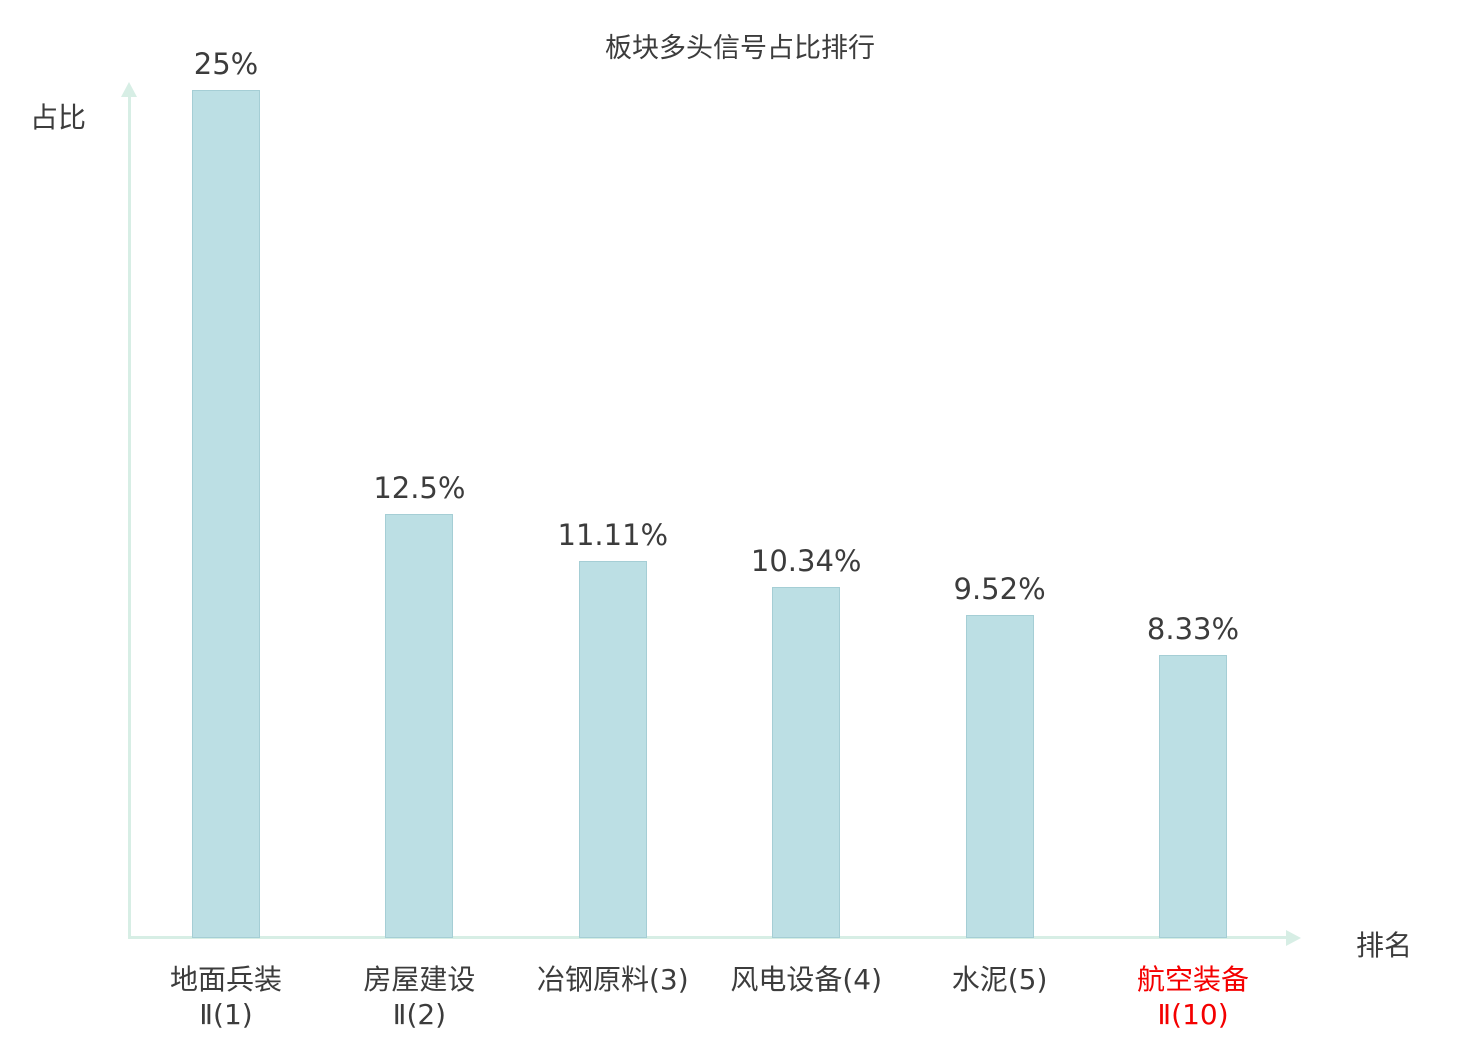 The image size is (1480, 1040). Describe the element at coordinates (708, 937) in the screenshot. I see `x-axis` at that location.